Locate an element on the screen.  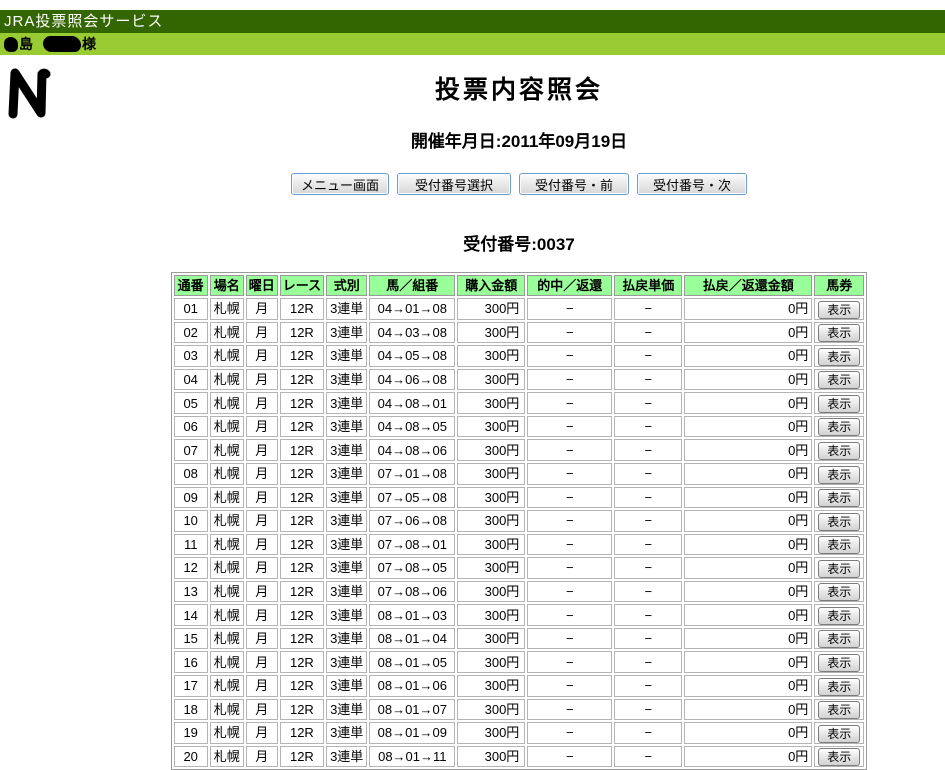
table-row: 03 札幌月 12R 3連単 04→05→08 300円 − −0円 表示 is located at coordinates (519, 356).